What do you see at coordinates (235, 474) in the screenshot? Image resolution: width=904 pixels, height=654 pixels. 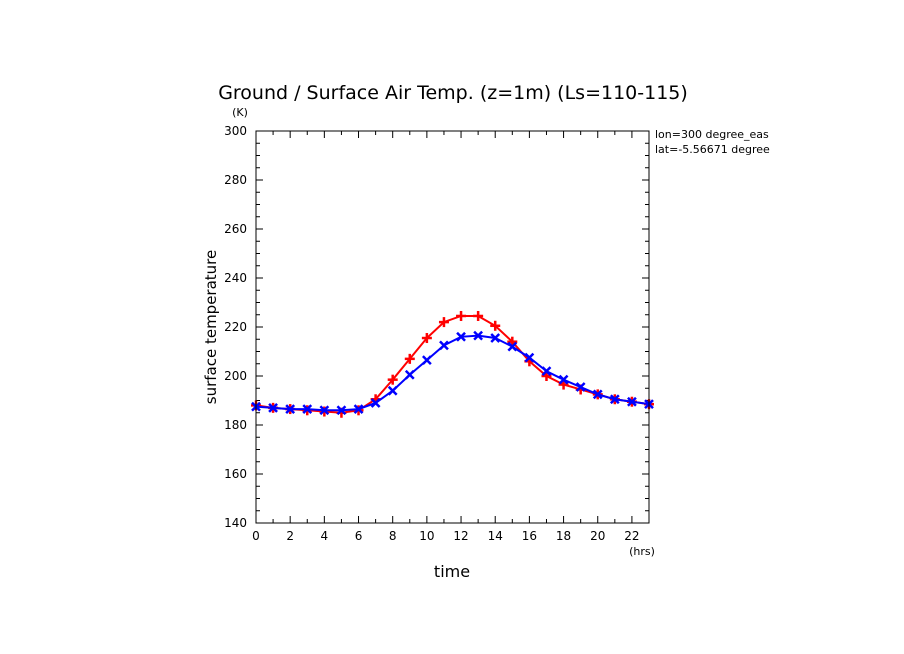 I see `y-tick-label: 160` at bounding box center [235, 474].